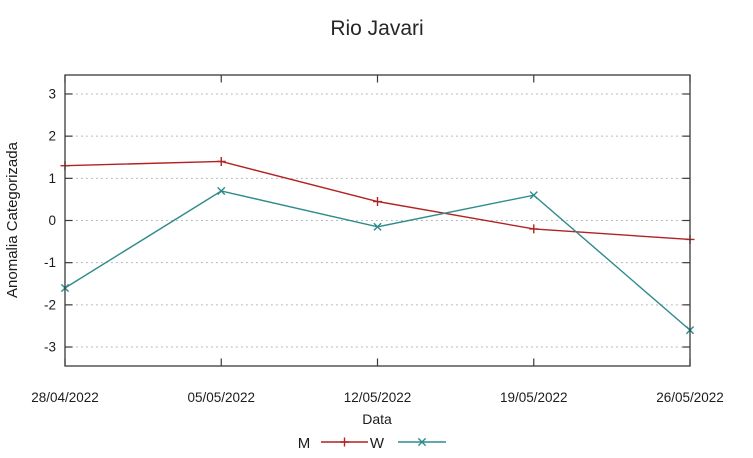  Describe the element at coordinates (333, 443) in the screenshot. I see `legend-item-M: M` at that location.